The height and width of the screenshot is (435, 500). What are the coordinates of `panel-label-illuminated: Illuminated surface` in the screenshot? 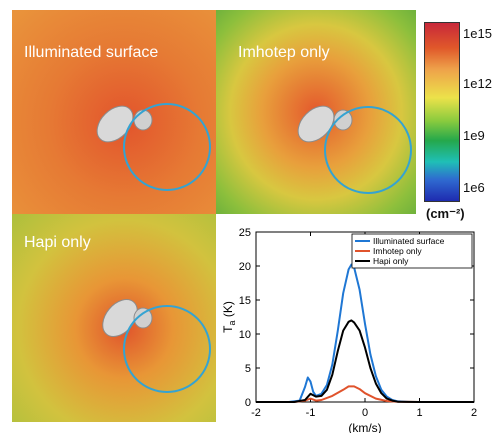 It's located at (91, 52).